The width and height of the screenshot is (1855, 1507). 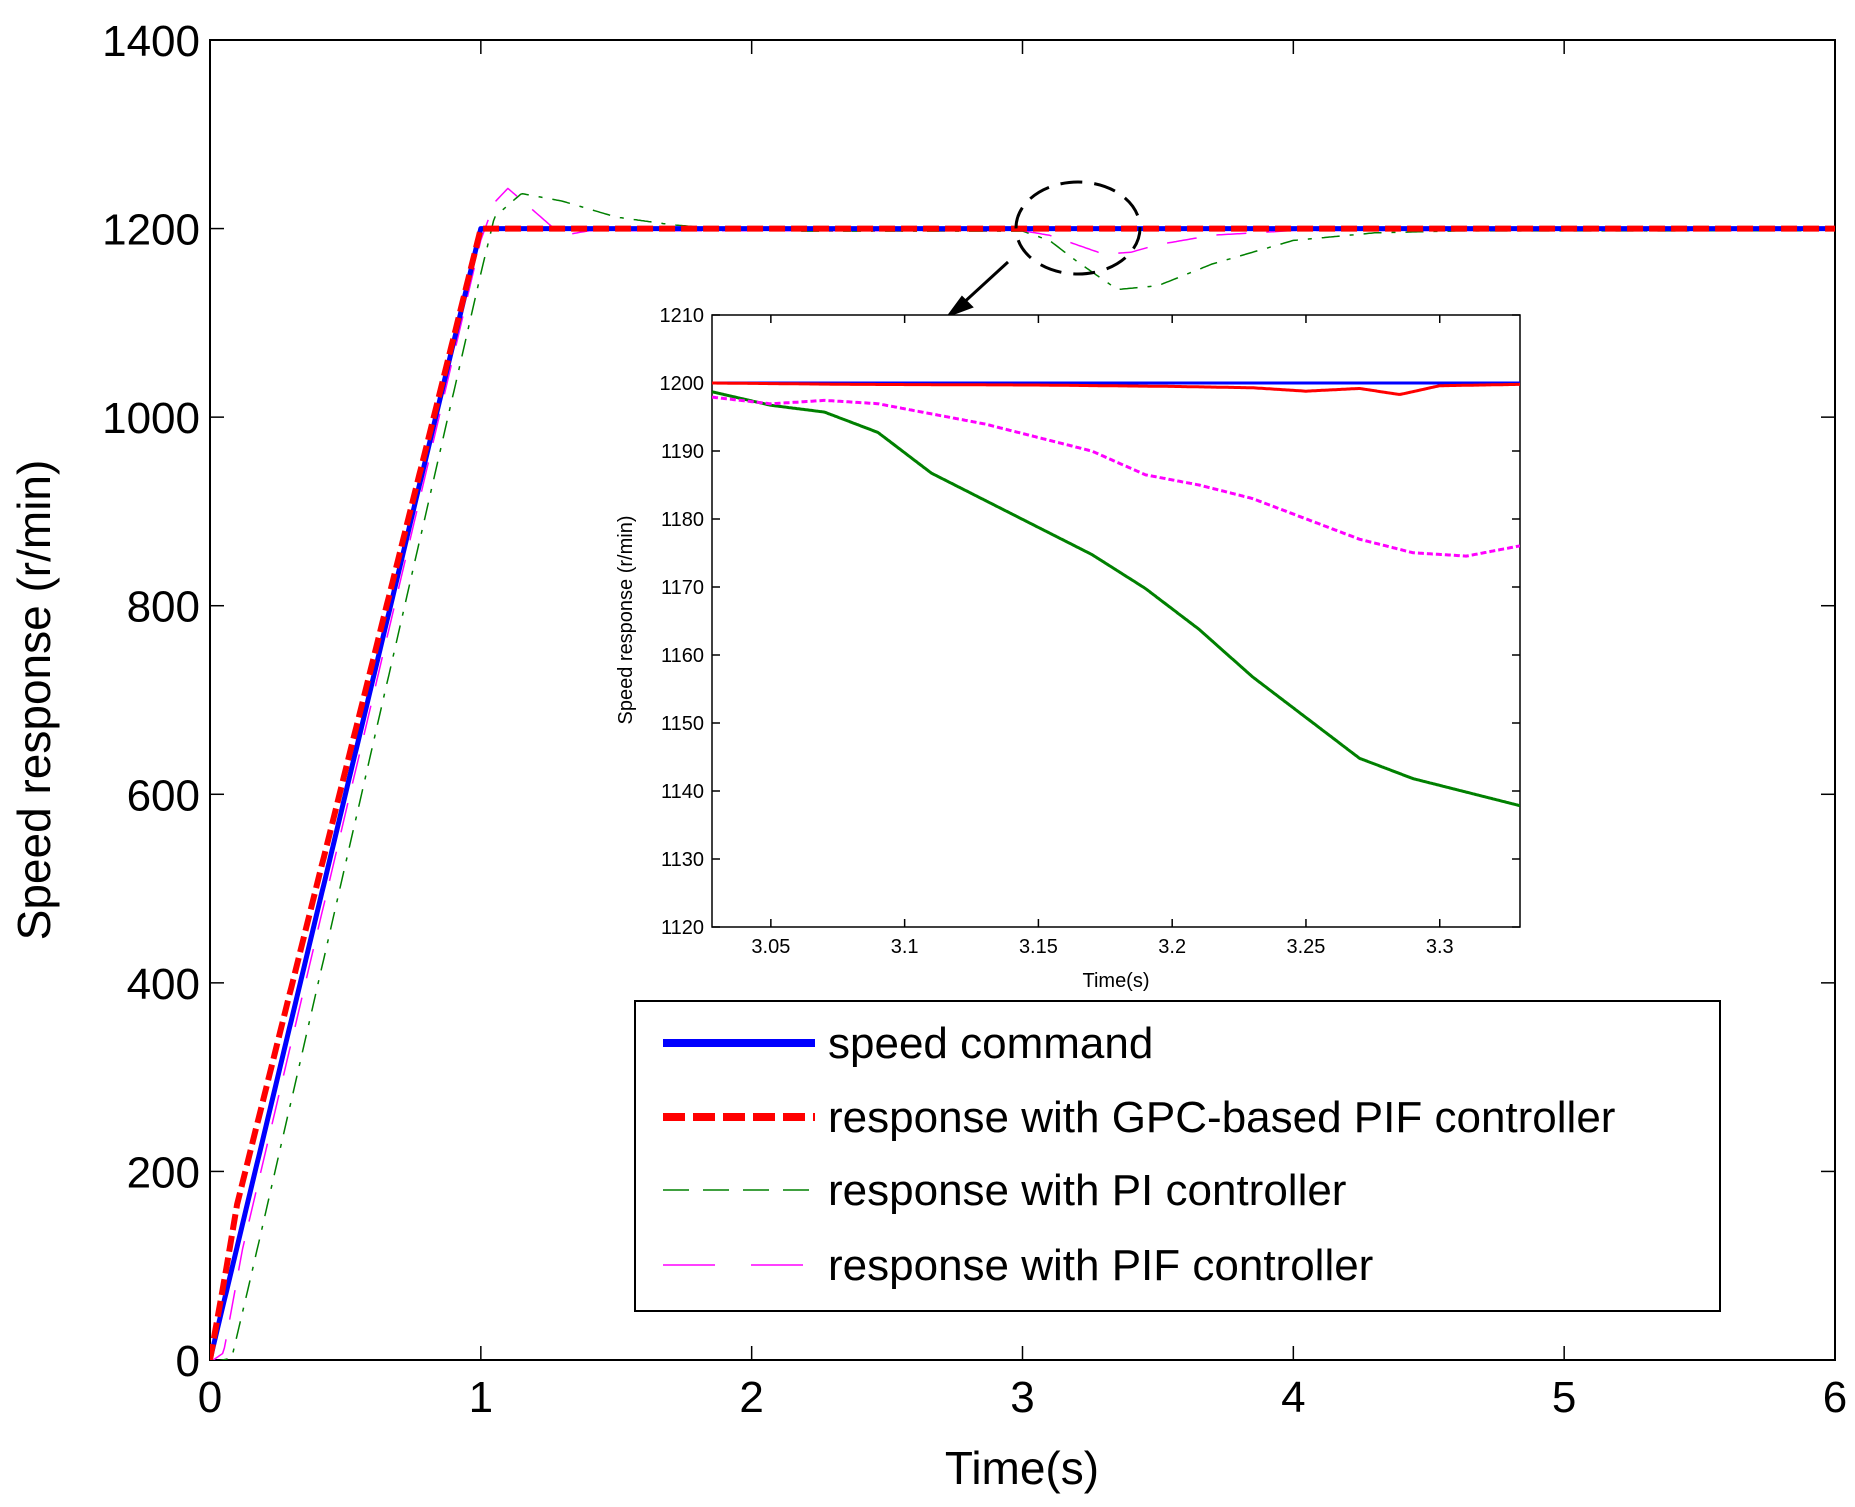 What do you see at coordinates (1100, 1265) in the screenshot?
I see `legend-label-pif: response with PIF controller` at bounding box center [1100, 1265].